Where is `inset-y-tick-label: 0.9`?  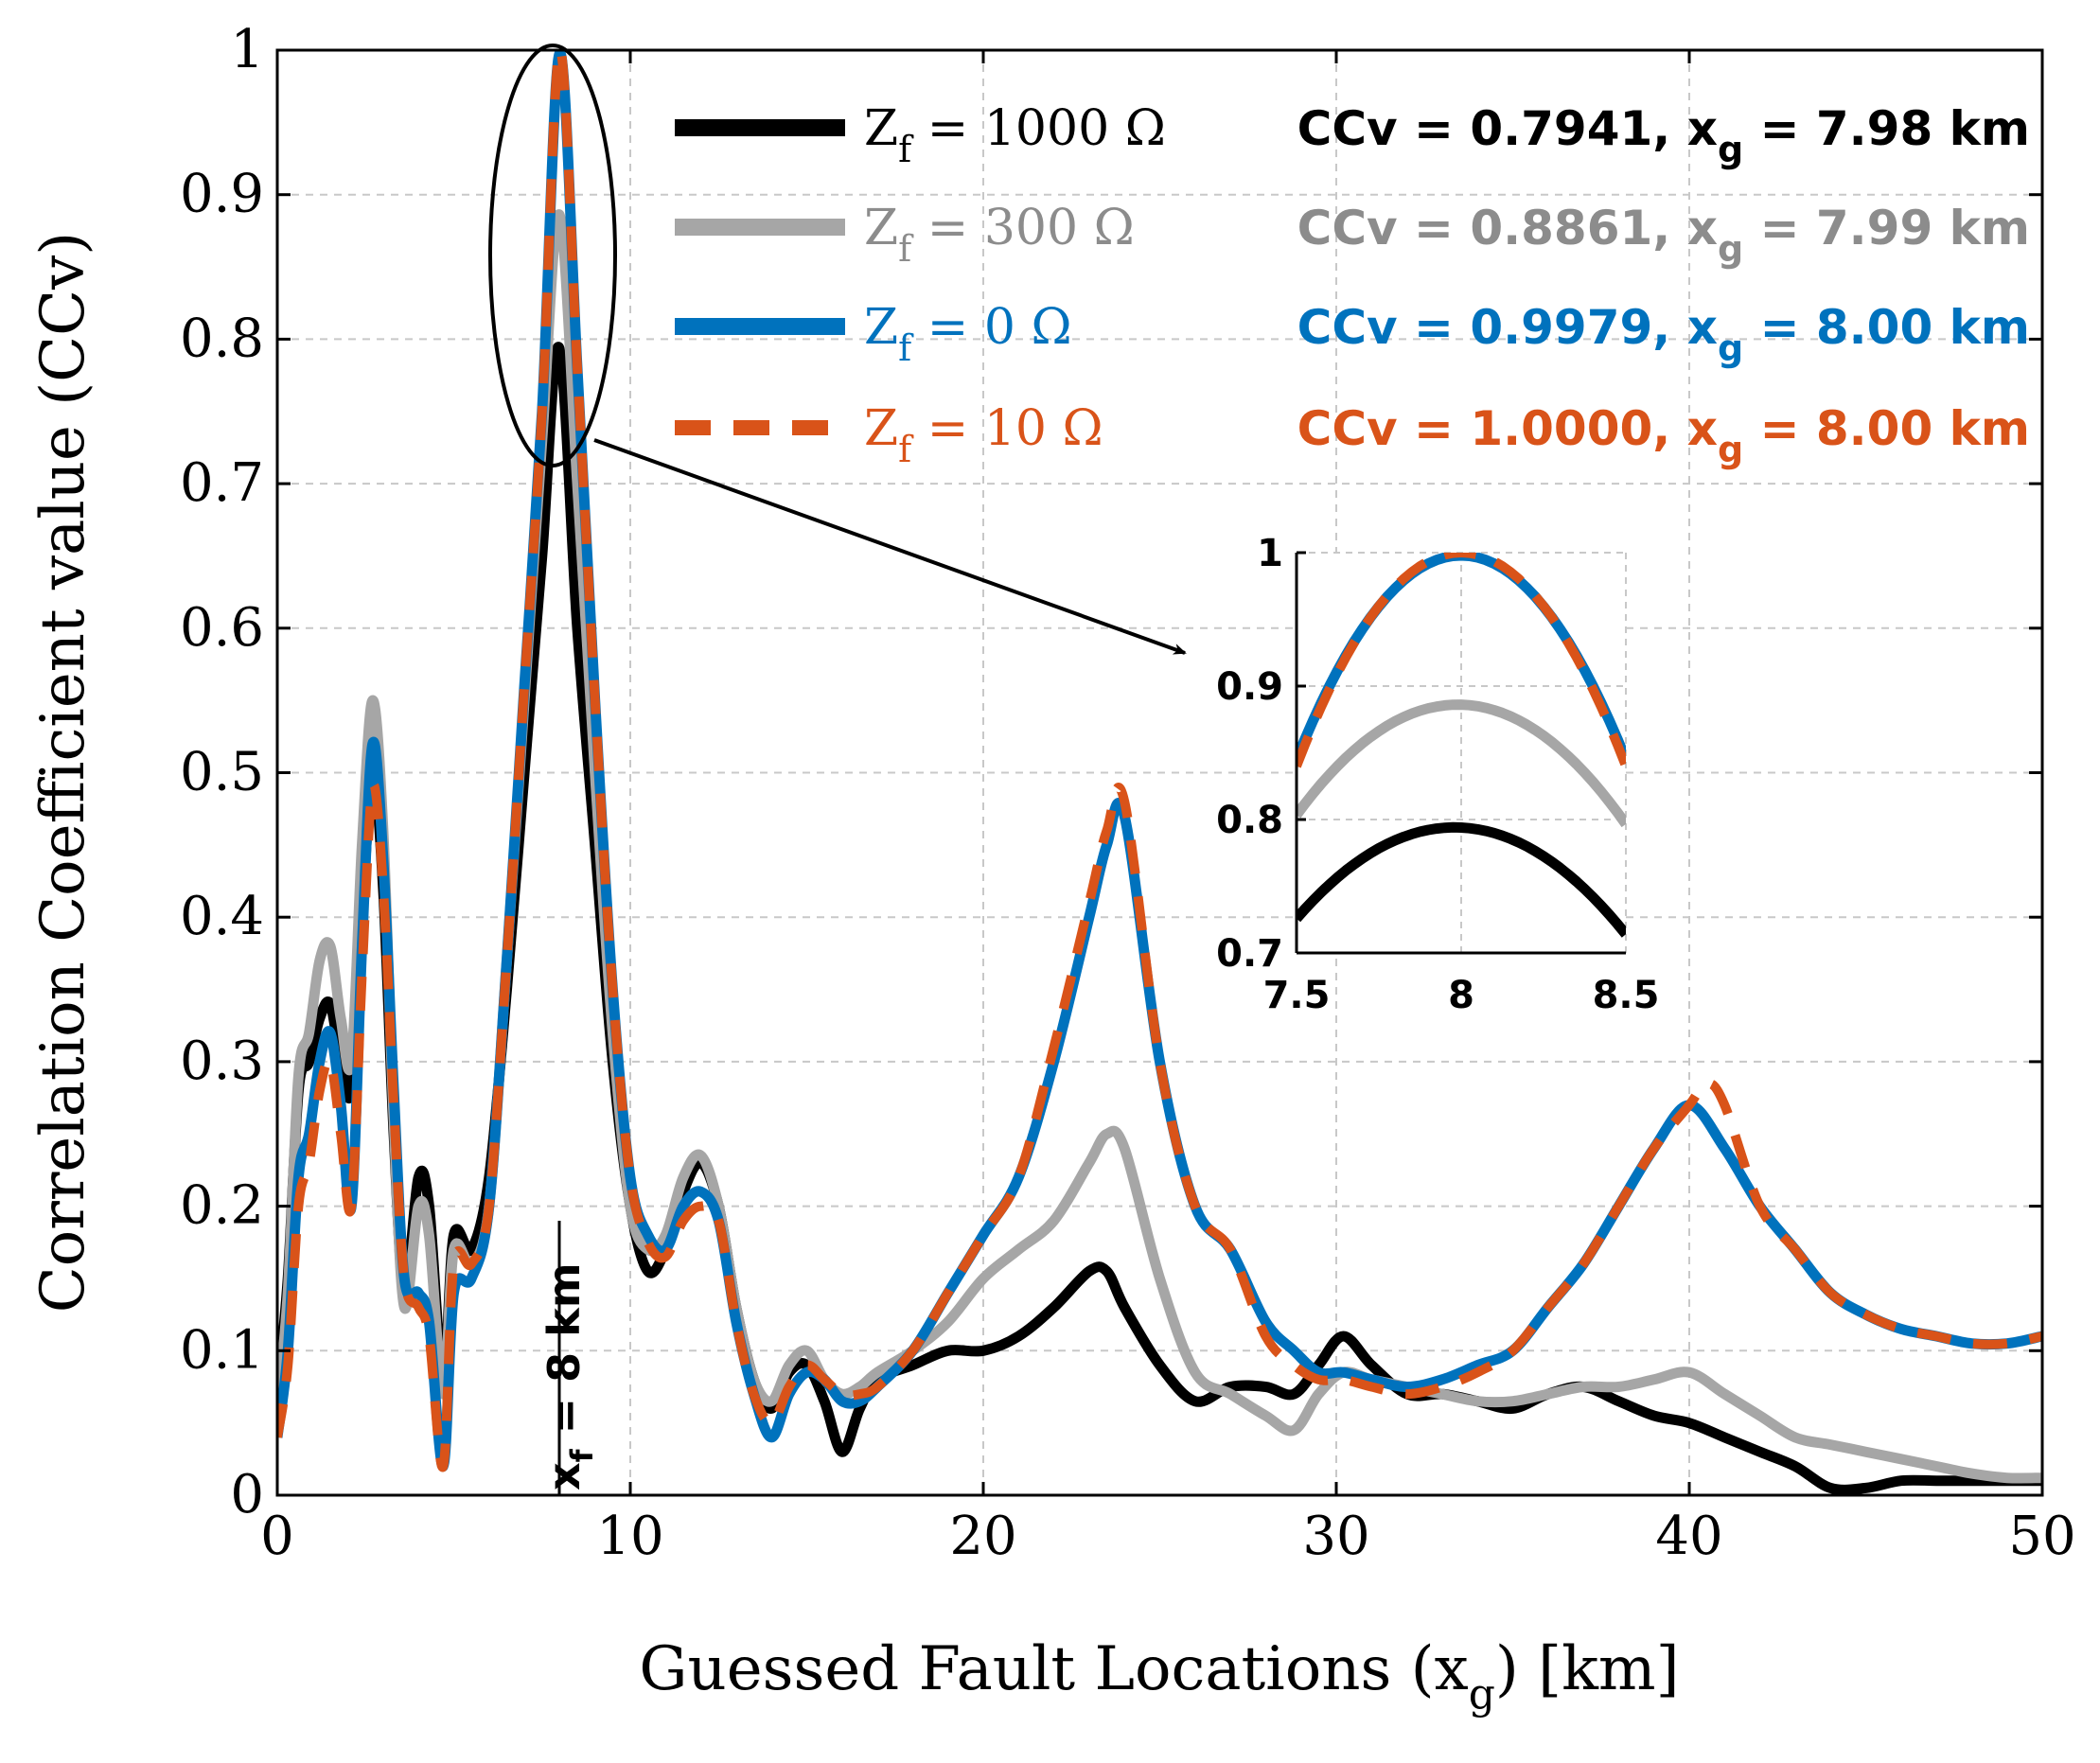 inset-y-tick-label: 0.9 is located at coordinates (1249, 687).